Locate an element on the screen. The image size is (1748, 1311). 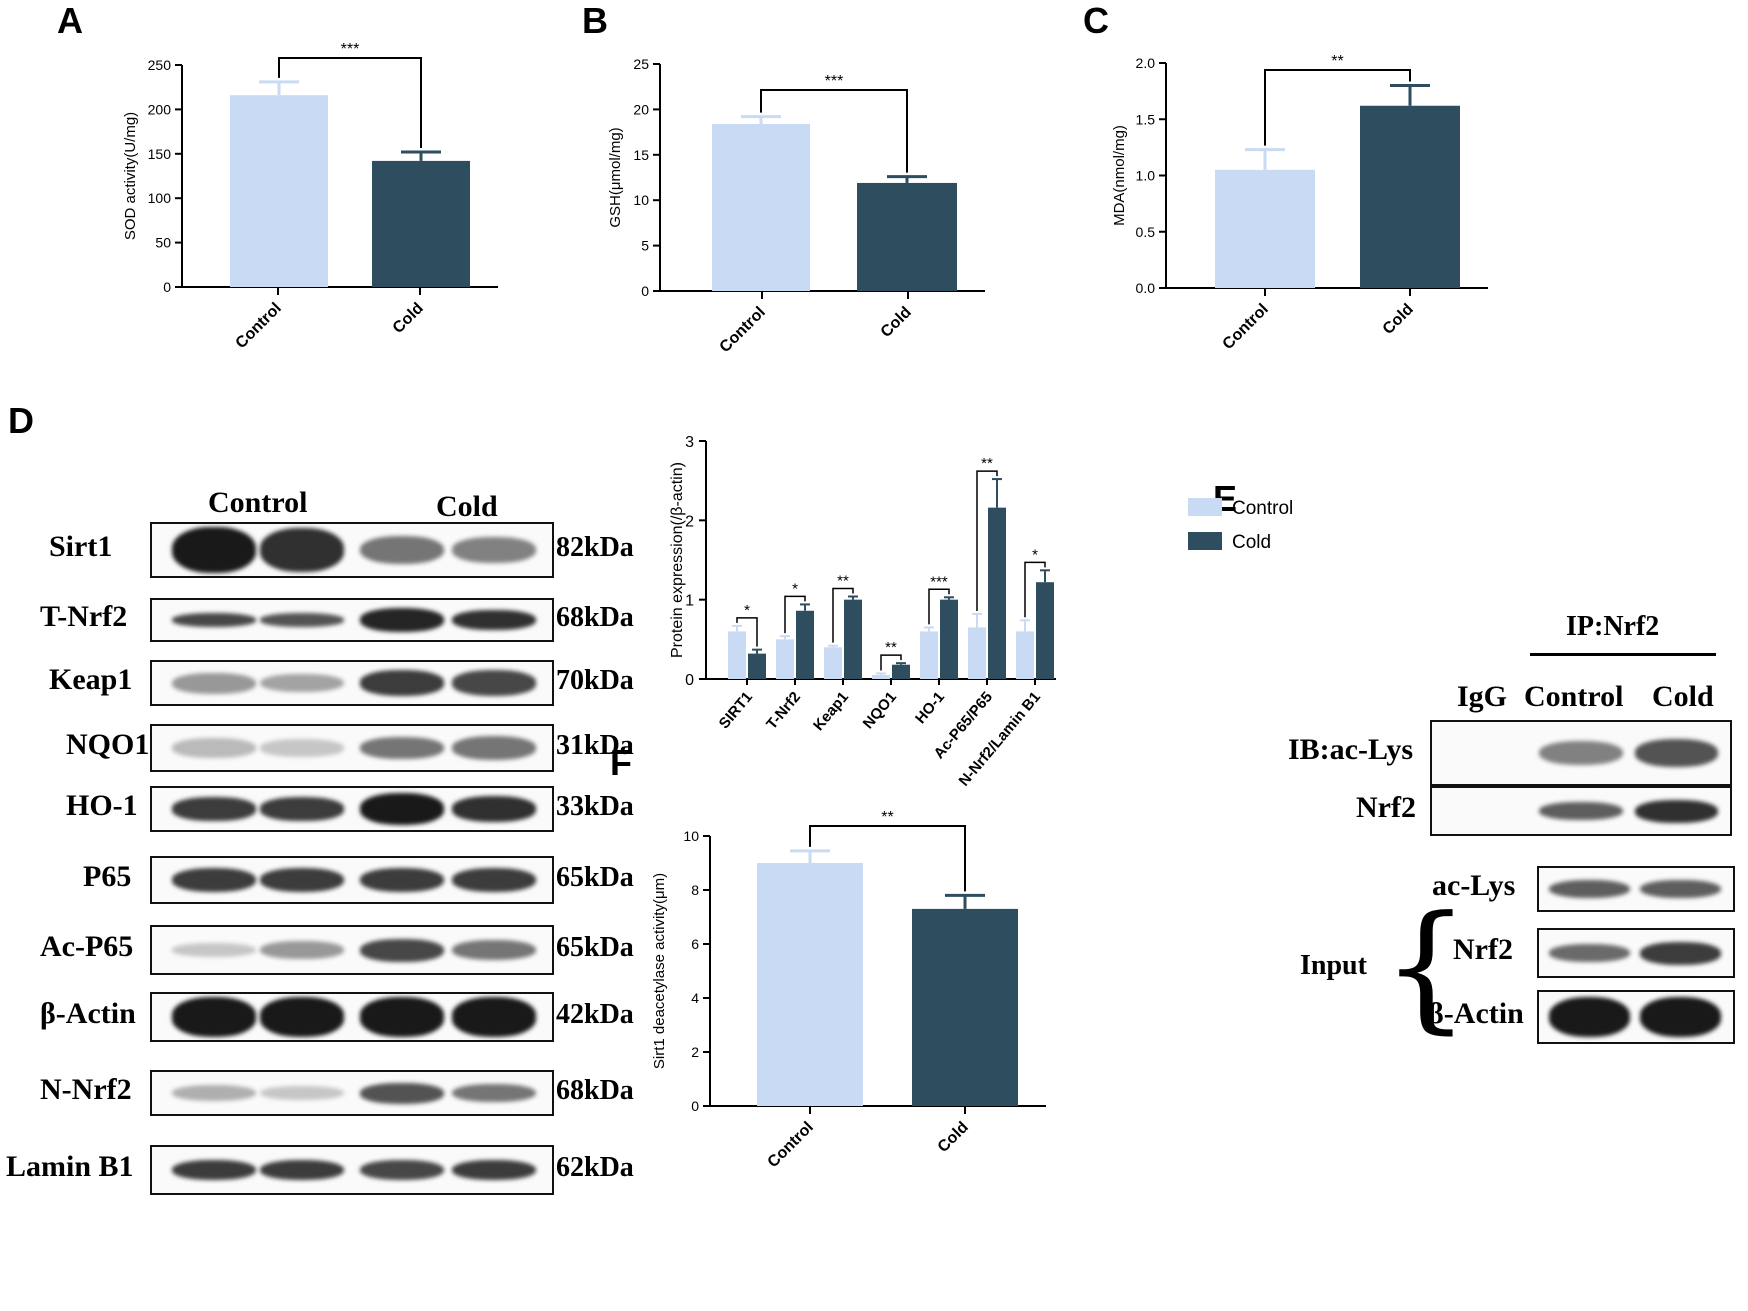
chart-d-significance: ** is located at coordinates (987, 463).